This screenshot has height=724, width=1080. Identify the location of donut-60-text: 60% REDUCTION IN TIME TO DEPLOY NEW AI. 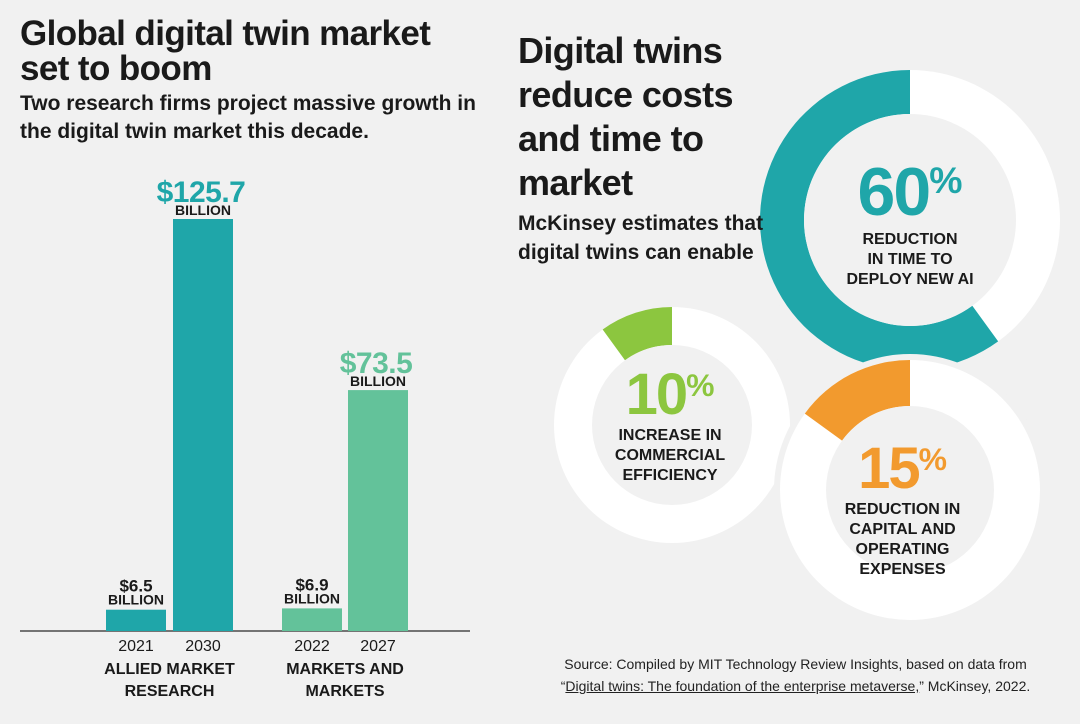
(910, 224).